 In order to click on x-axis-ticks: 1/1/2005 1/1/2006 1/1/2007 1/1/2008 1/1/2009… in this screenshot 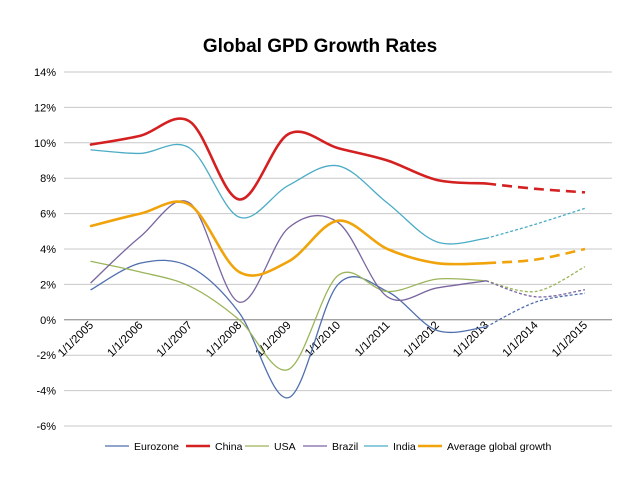, I will do `click(323, 339)`.